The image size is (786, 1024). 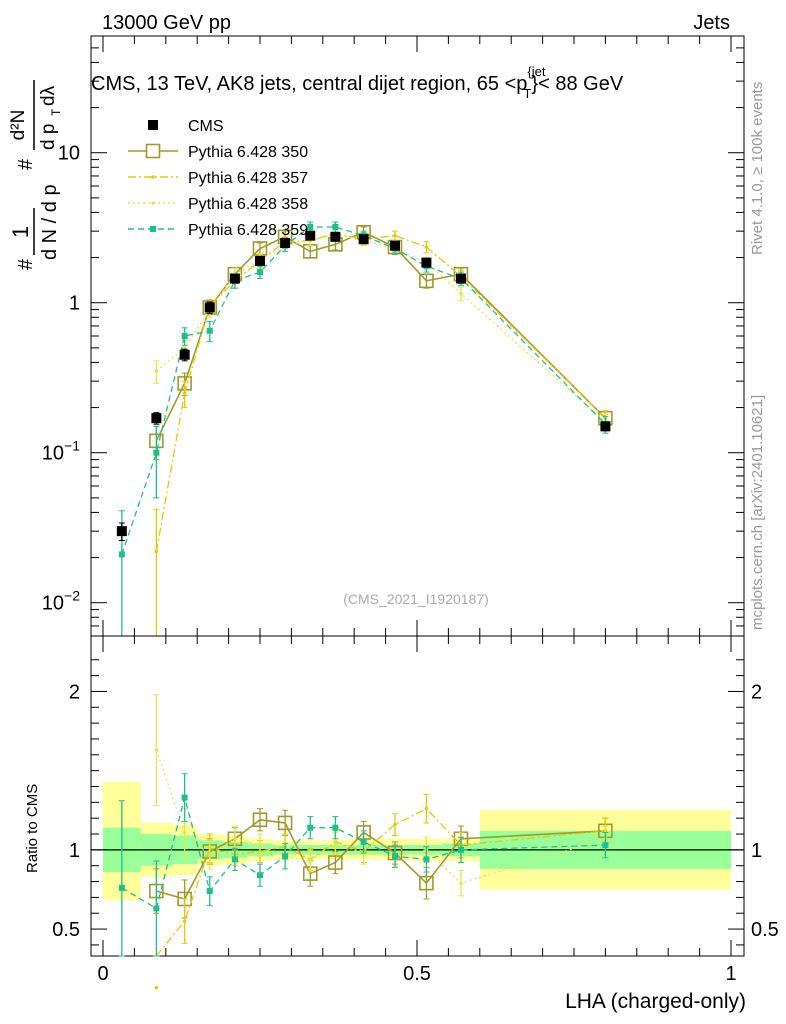 I want to click on side-rivet-text: Rivet 4.1.0, ≥ 100k events, so click(x=757, y=168).